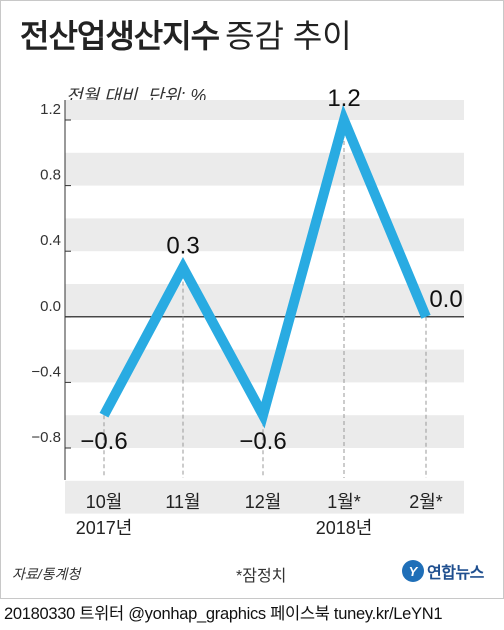 This screenshot has height=630, width=504. I want to click on chart-title: 전산업생산지수 증감 추이, so click(186, 36).